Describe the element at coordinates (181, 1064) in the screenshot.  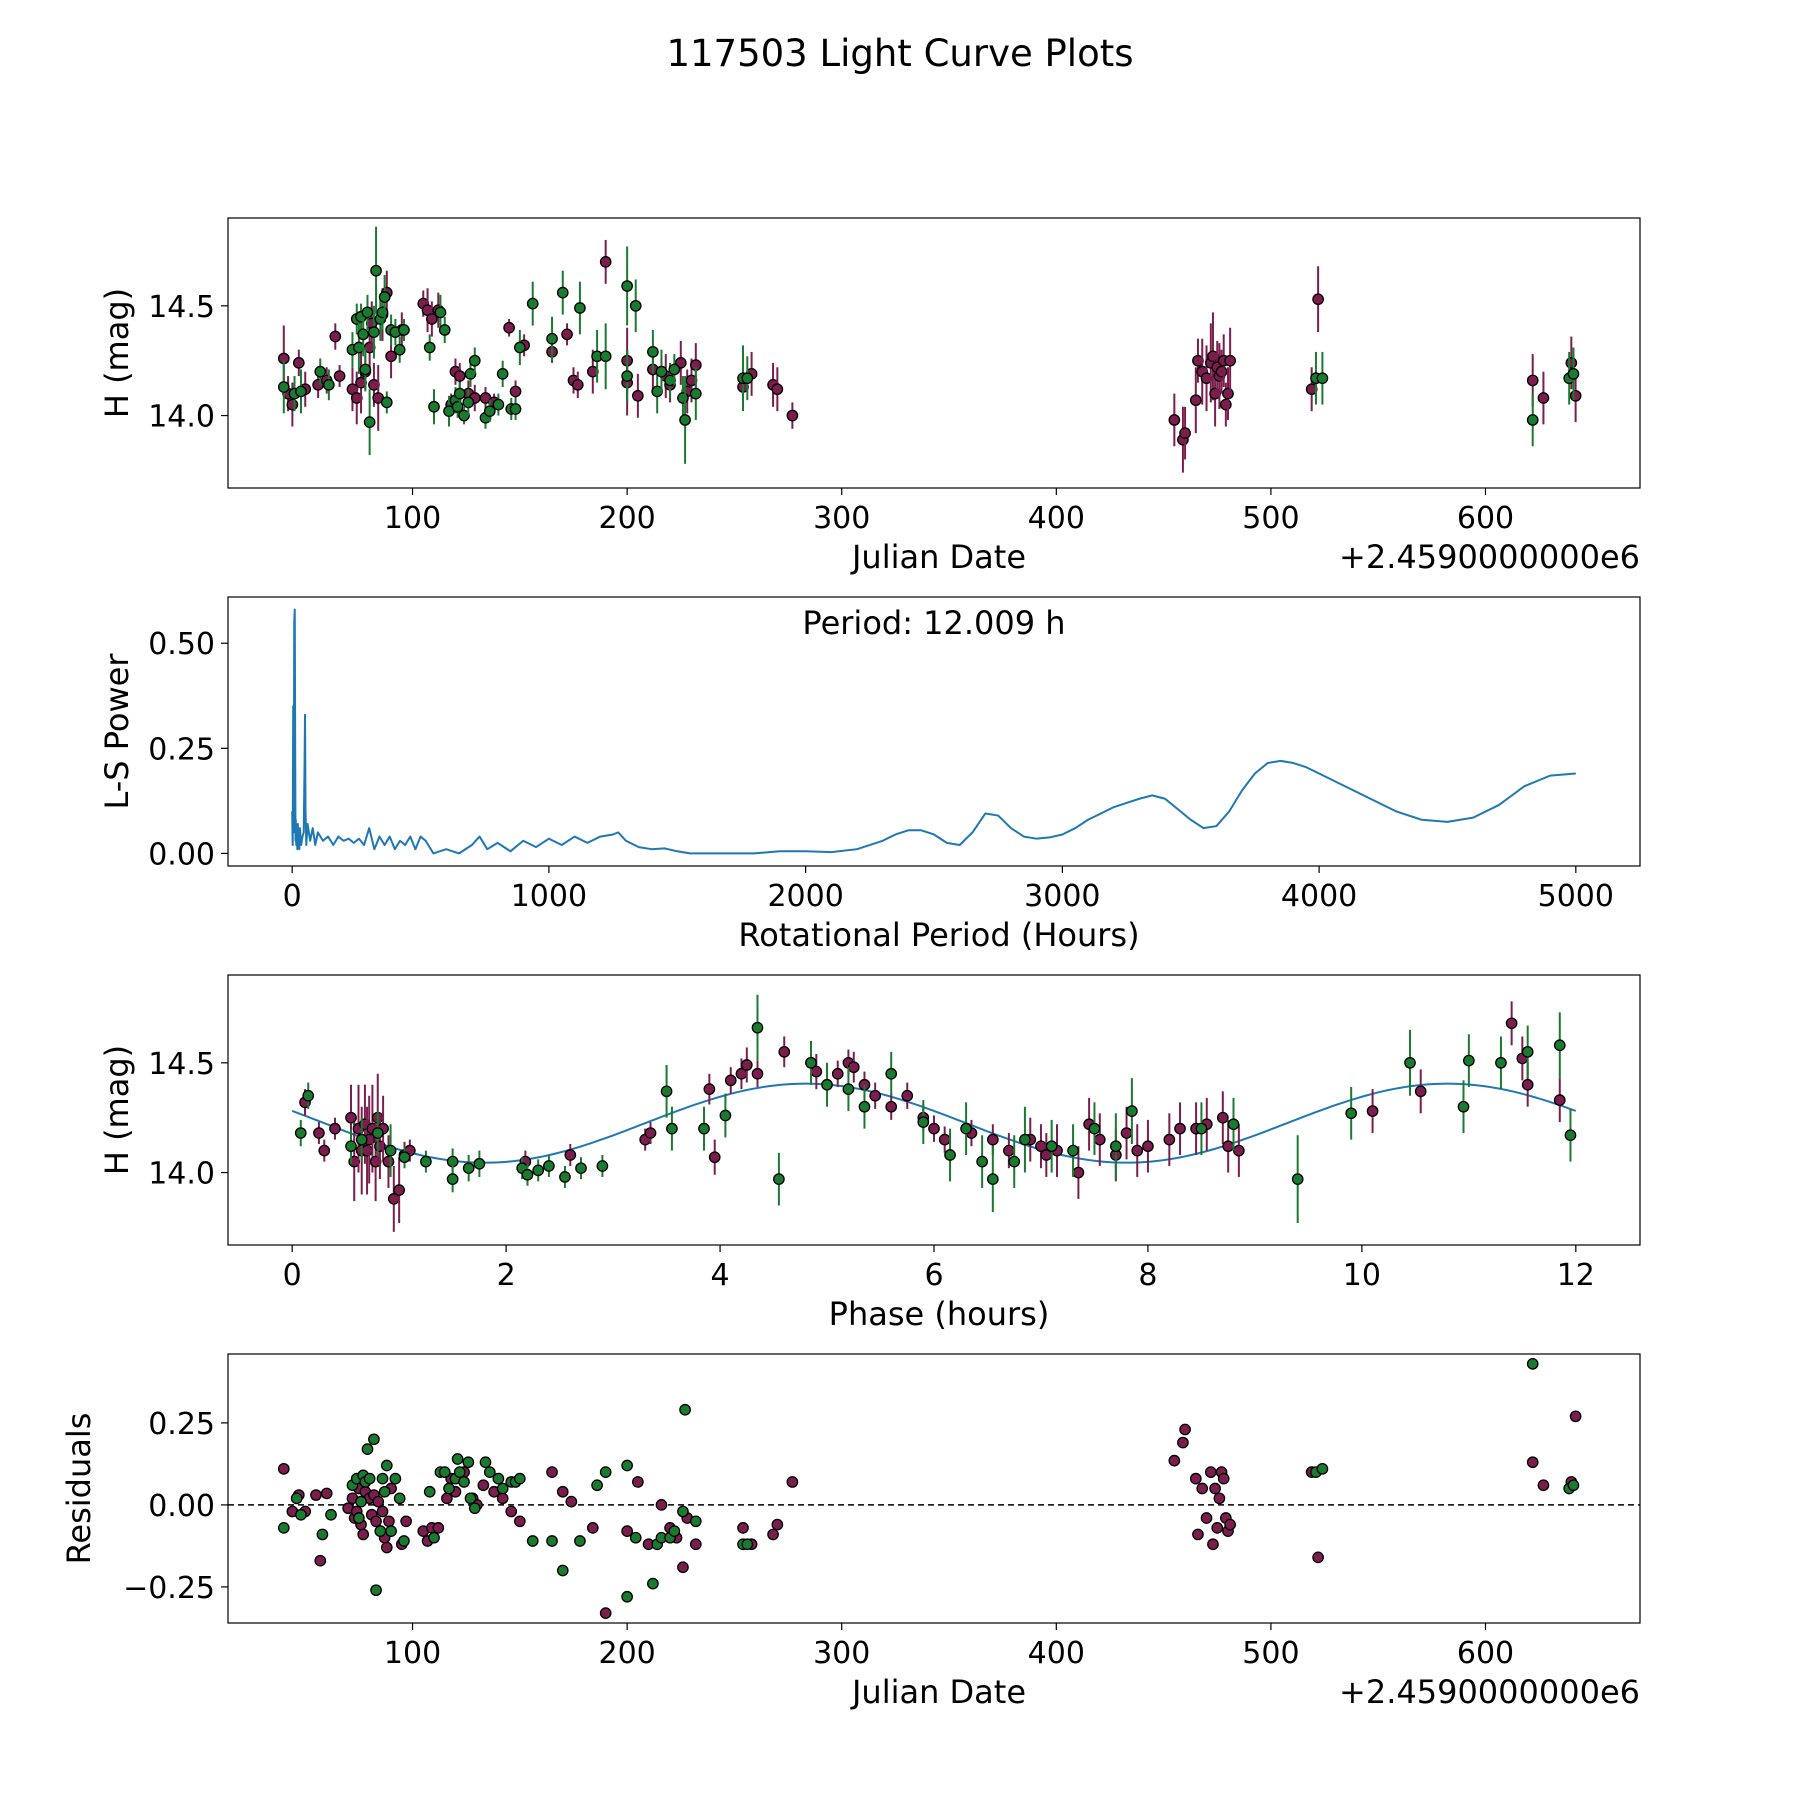
I see `y-tick-label: 14.5` at that location.